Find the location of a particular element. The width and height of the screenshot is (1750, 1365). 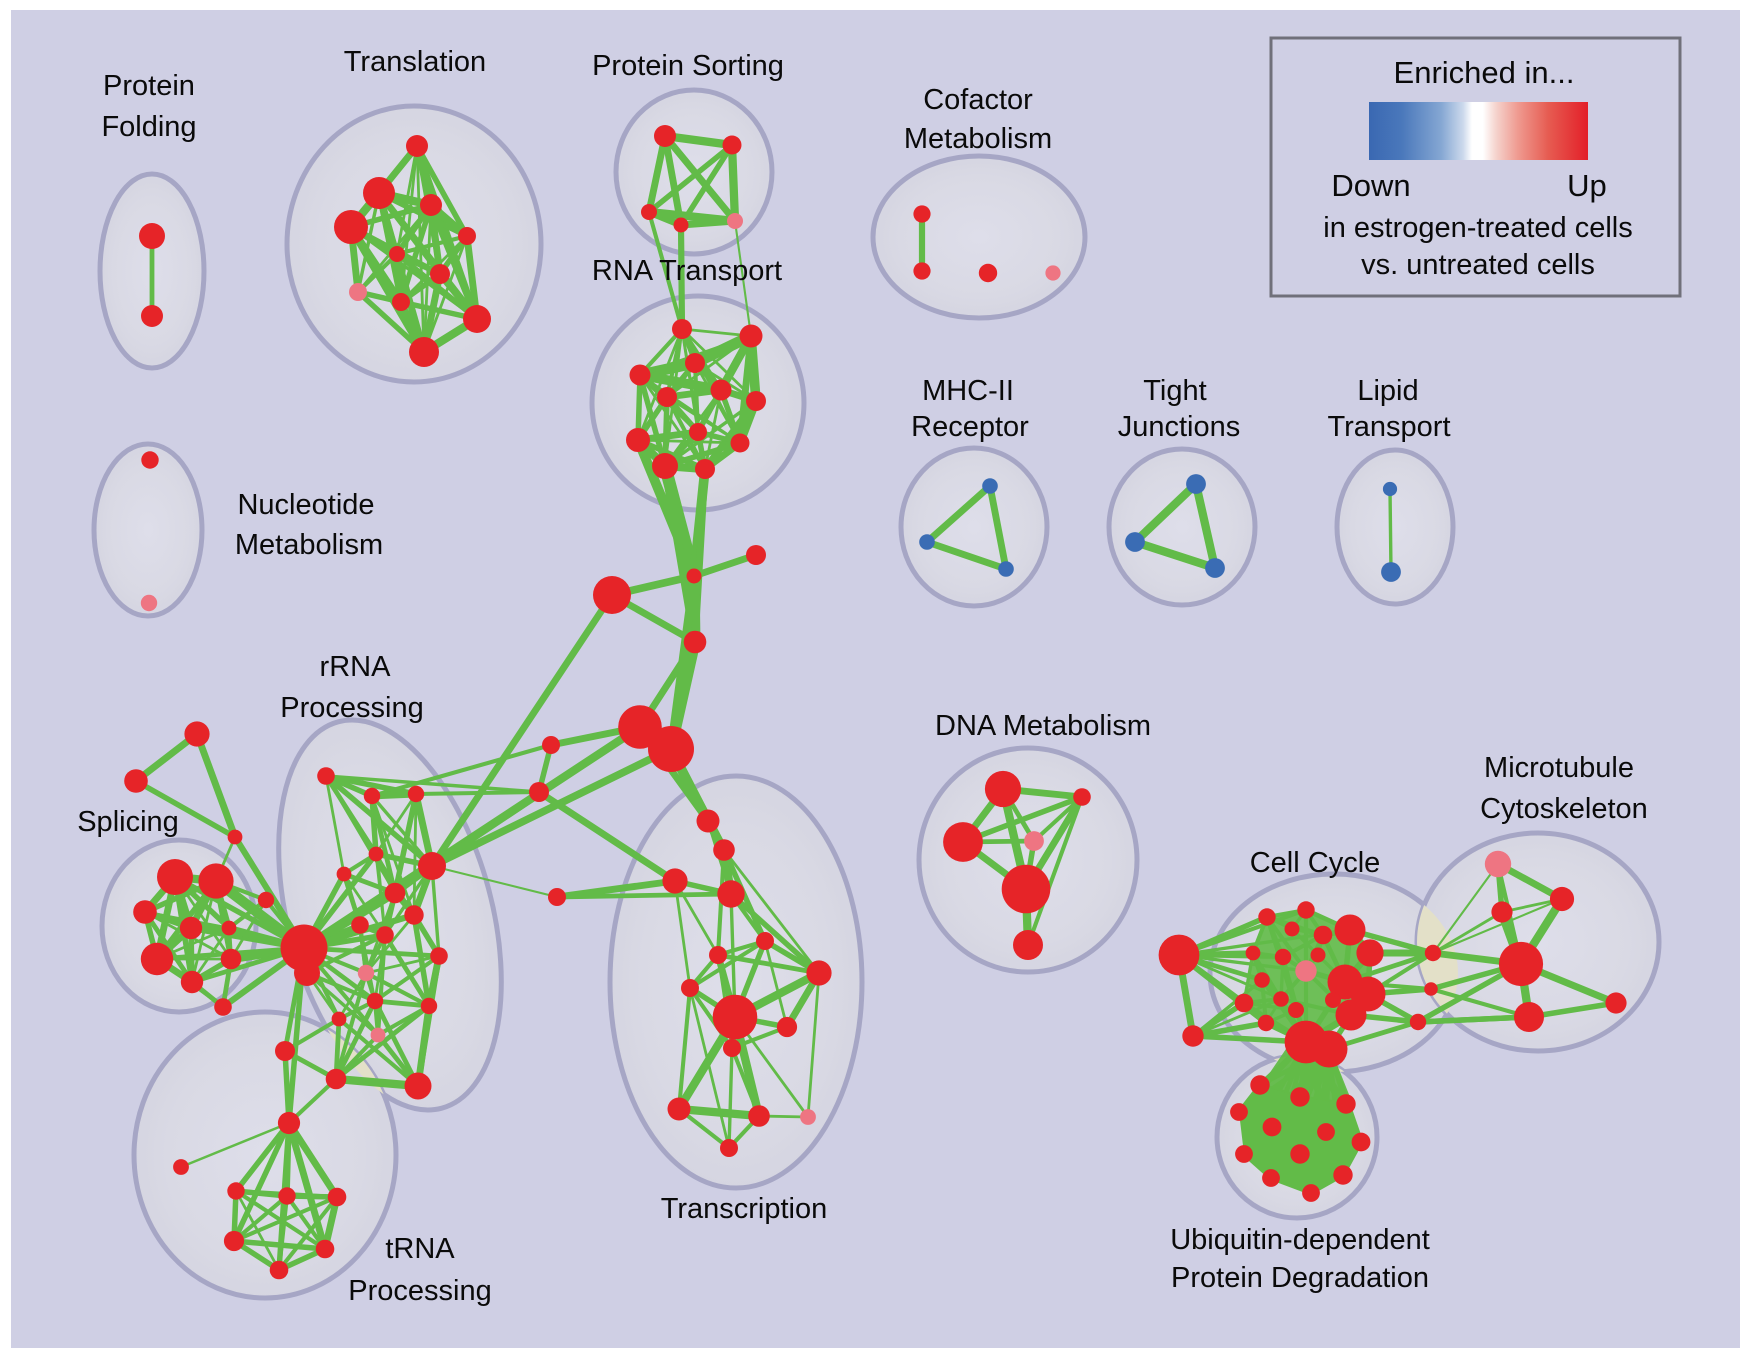

svg-text: Microtubule is located at coordinates (1559, 768).